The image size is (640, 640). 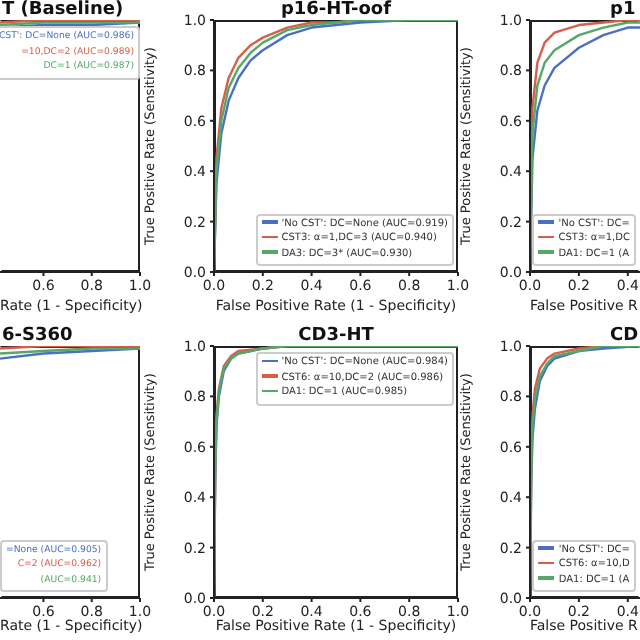 What do you see at coordinates (585, 472) in the screenshot?
I see `line-series` at bounding box center [585, 472].